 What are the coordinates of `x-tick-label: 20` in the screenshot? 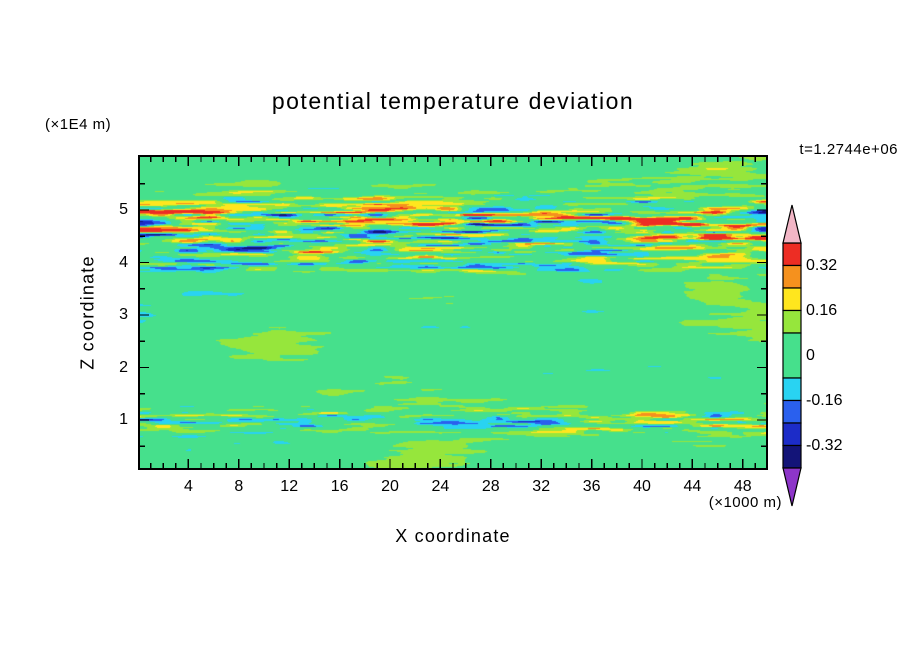 It's located at (390, 486).